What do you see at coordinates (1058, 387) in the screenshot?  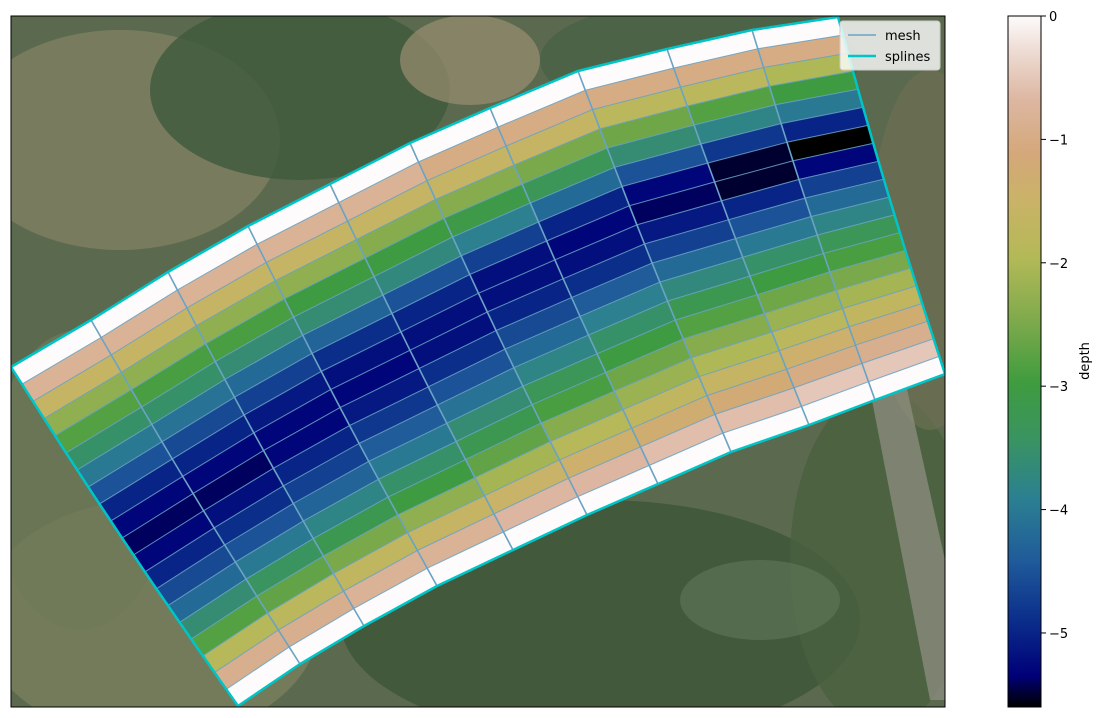 I see `colorbar-tick-label: −3` at bounding box center [1058, 387].